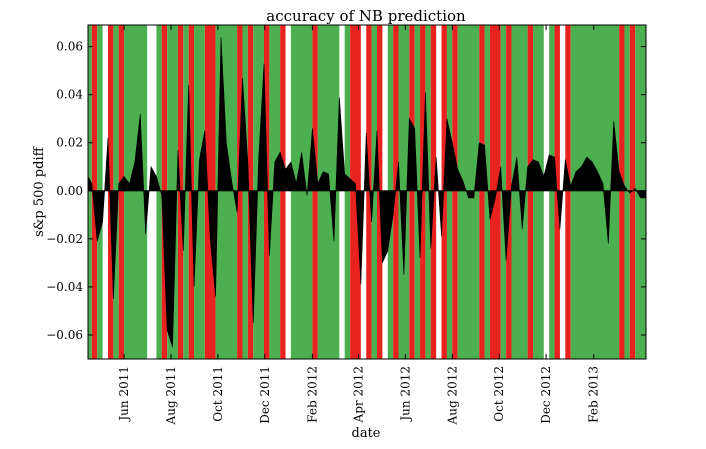 This screenshot has width=706, height=449. I want to click on y-axis-label: s&p 500 pdiff, so click(39, 190).